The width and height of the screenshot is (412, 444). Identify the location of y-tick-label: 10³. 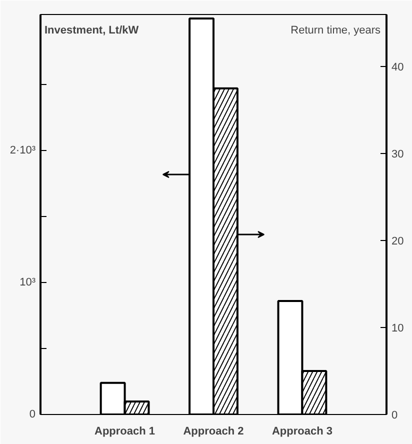
(28, 282).